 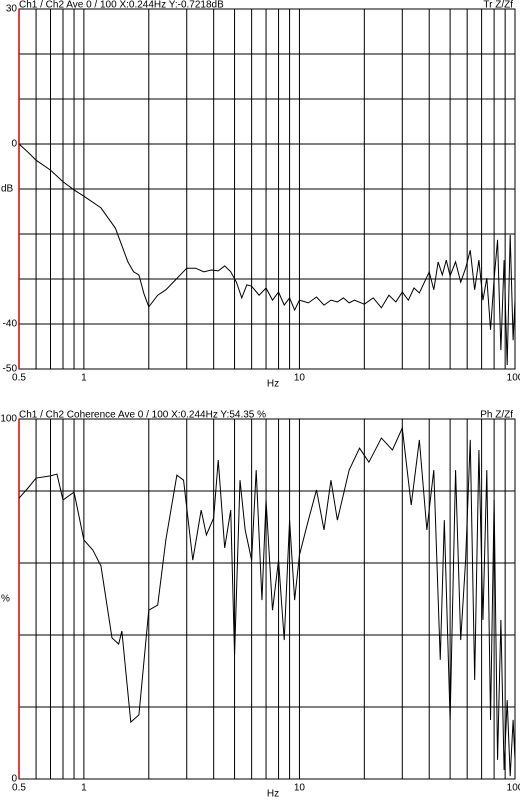 What do you see at coordinates (8, 419) in the screenshot?
I see `y-tick-label: 100` at bounding box center [8, 419].